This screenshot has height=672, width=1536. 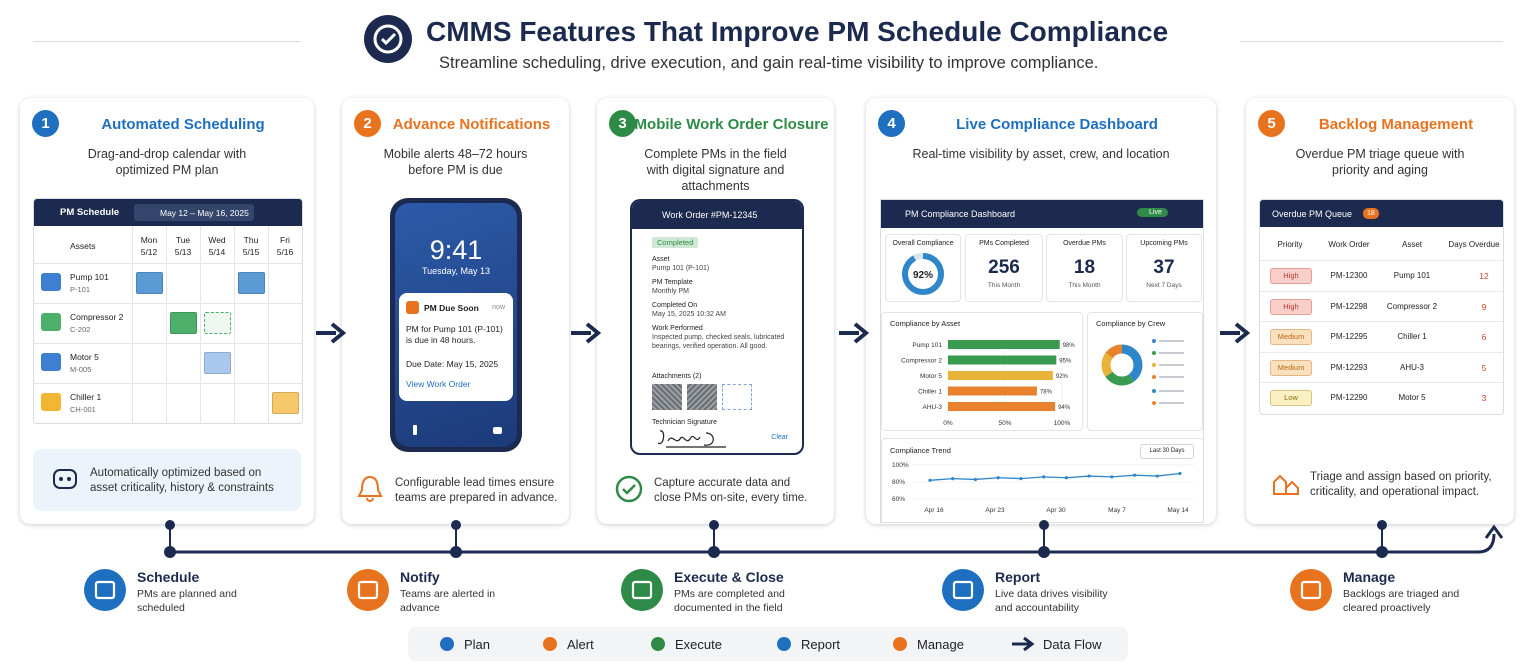 I want to click on stage-text: PMs are planned and scheduled, so click(x=187, y=601).